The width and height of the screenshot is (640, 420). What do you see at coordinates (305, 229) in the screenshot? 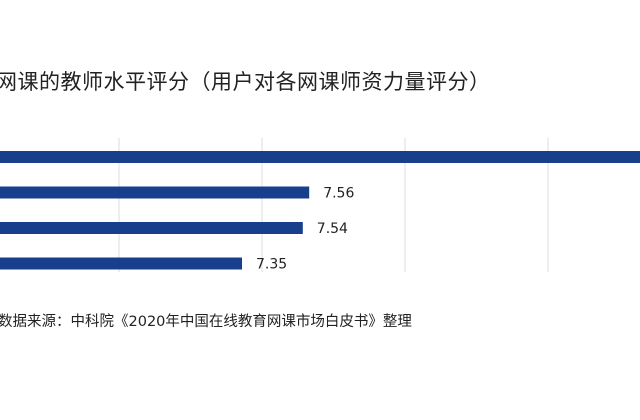
I see `data-labels: 7.56 7.54 7.35` at bounding box center [305, 229].